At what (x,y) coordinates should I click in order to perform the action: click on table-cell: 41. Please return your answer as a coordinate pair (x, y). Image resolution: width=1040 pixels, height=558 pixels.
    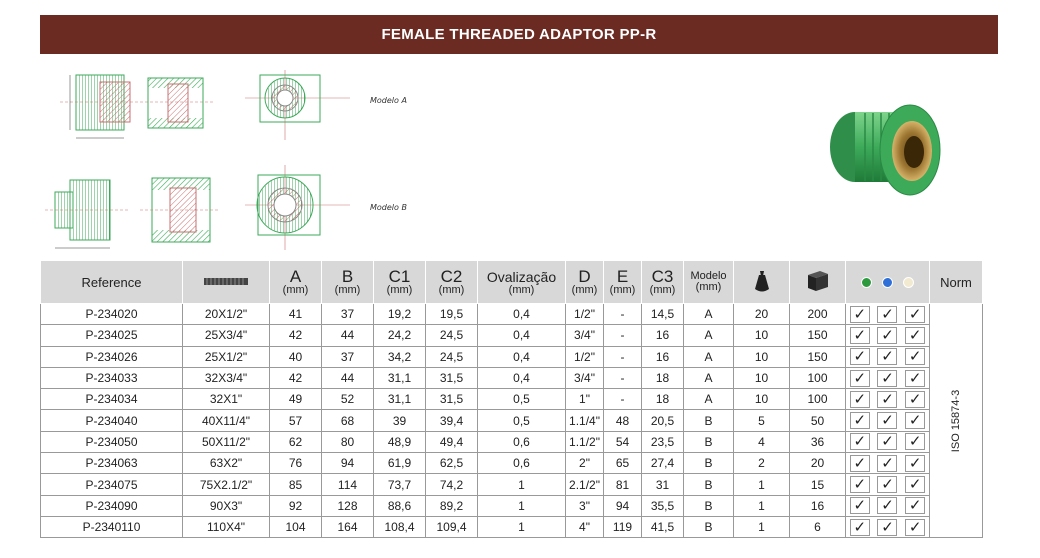
    Looking at the image, I should click on (295, 314).